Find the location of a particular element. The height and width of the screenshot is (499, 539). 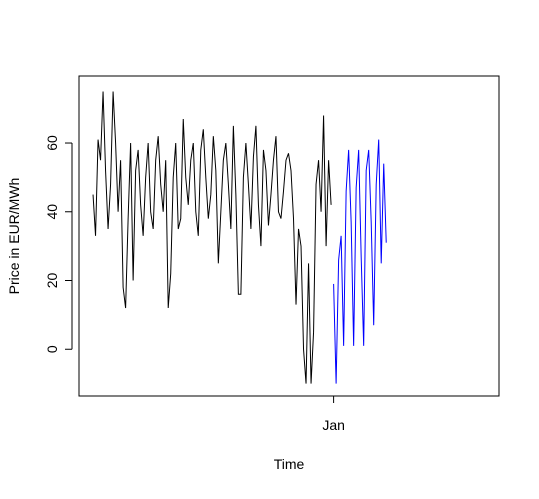

y-axis-label: Price in EUR/MWh is located at coordinates (14, 236).